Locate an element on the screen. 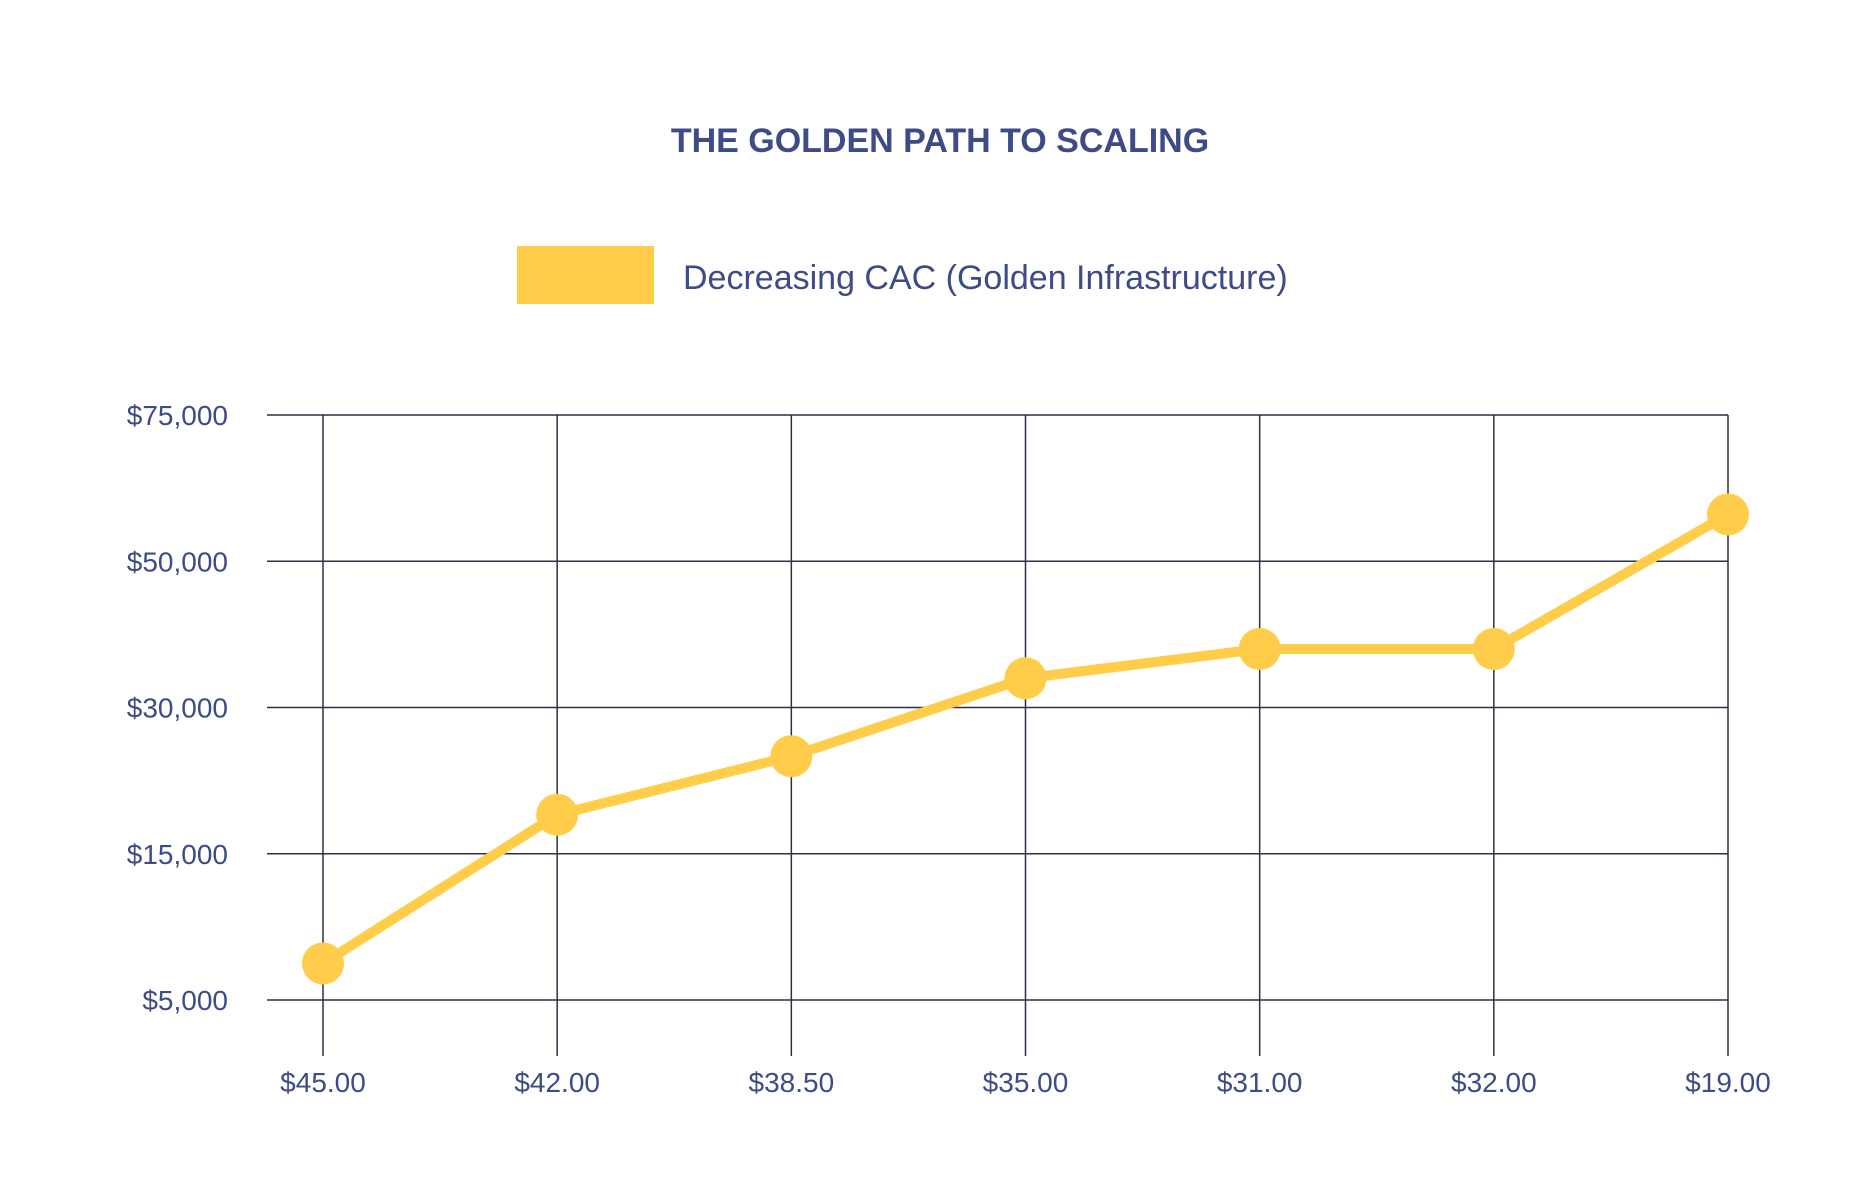 The width and height of the screenshot is (1872, 1200). y-tick-label: $30,000 is located at coordinates (177, 708).